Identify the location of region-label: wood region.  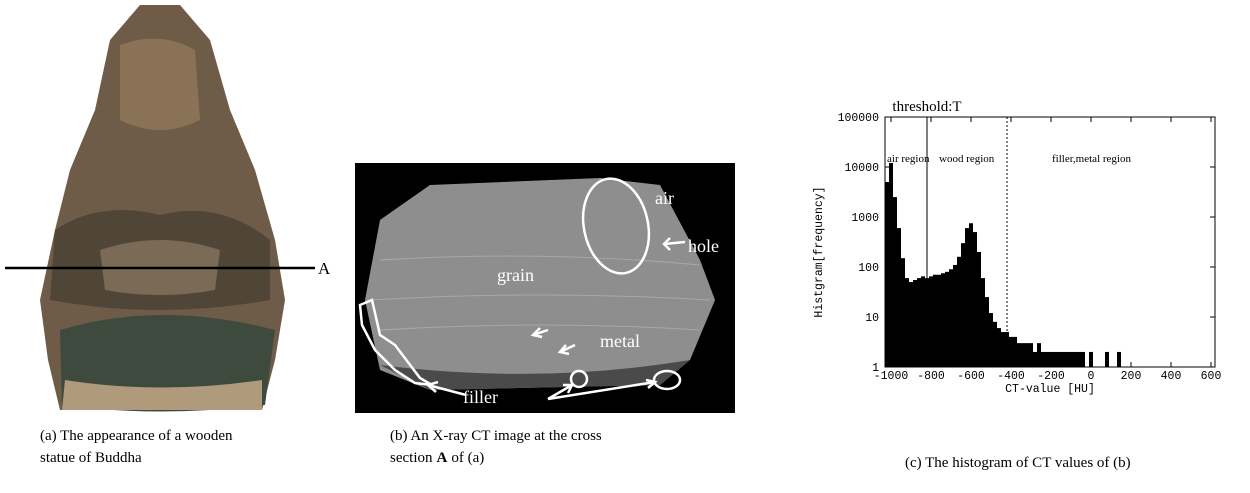
(967, 159).